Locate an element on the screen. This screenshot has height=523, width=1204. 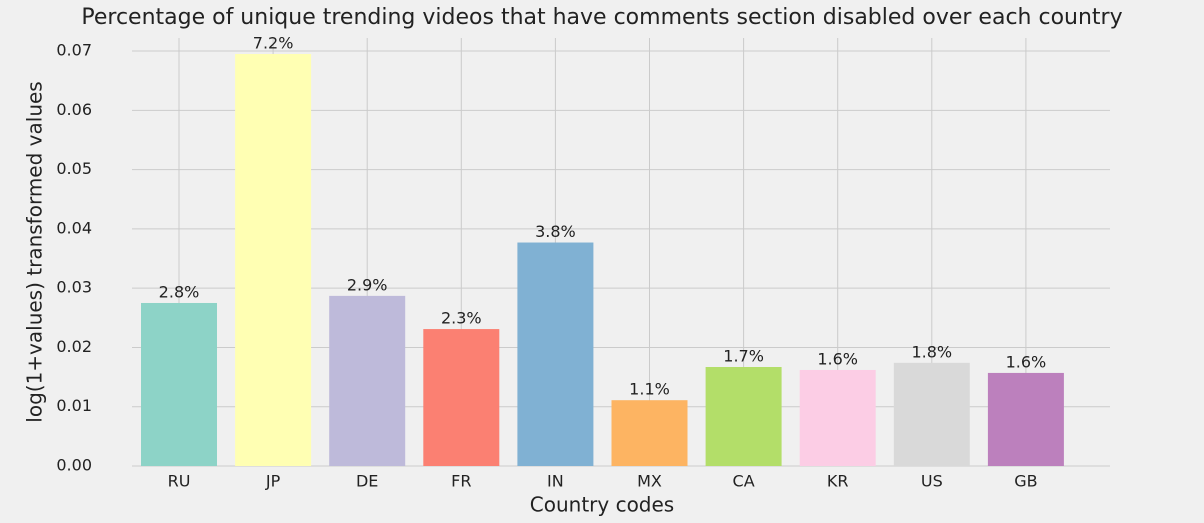
value-label: 1.8% is located at coordinates (931, 351).